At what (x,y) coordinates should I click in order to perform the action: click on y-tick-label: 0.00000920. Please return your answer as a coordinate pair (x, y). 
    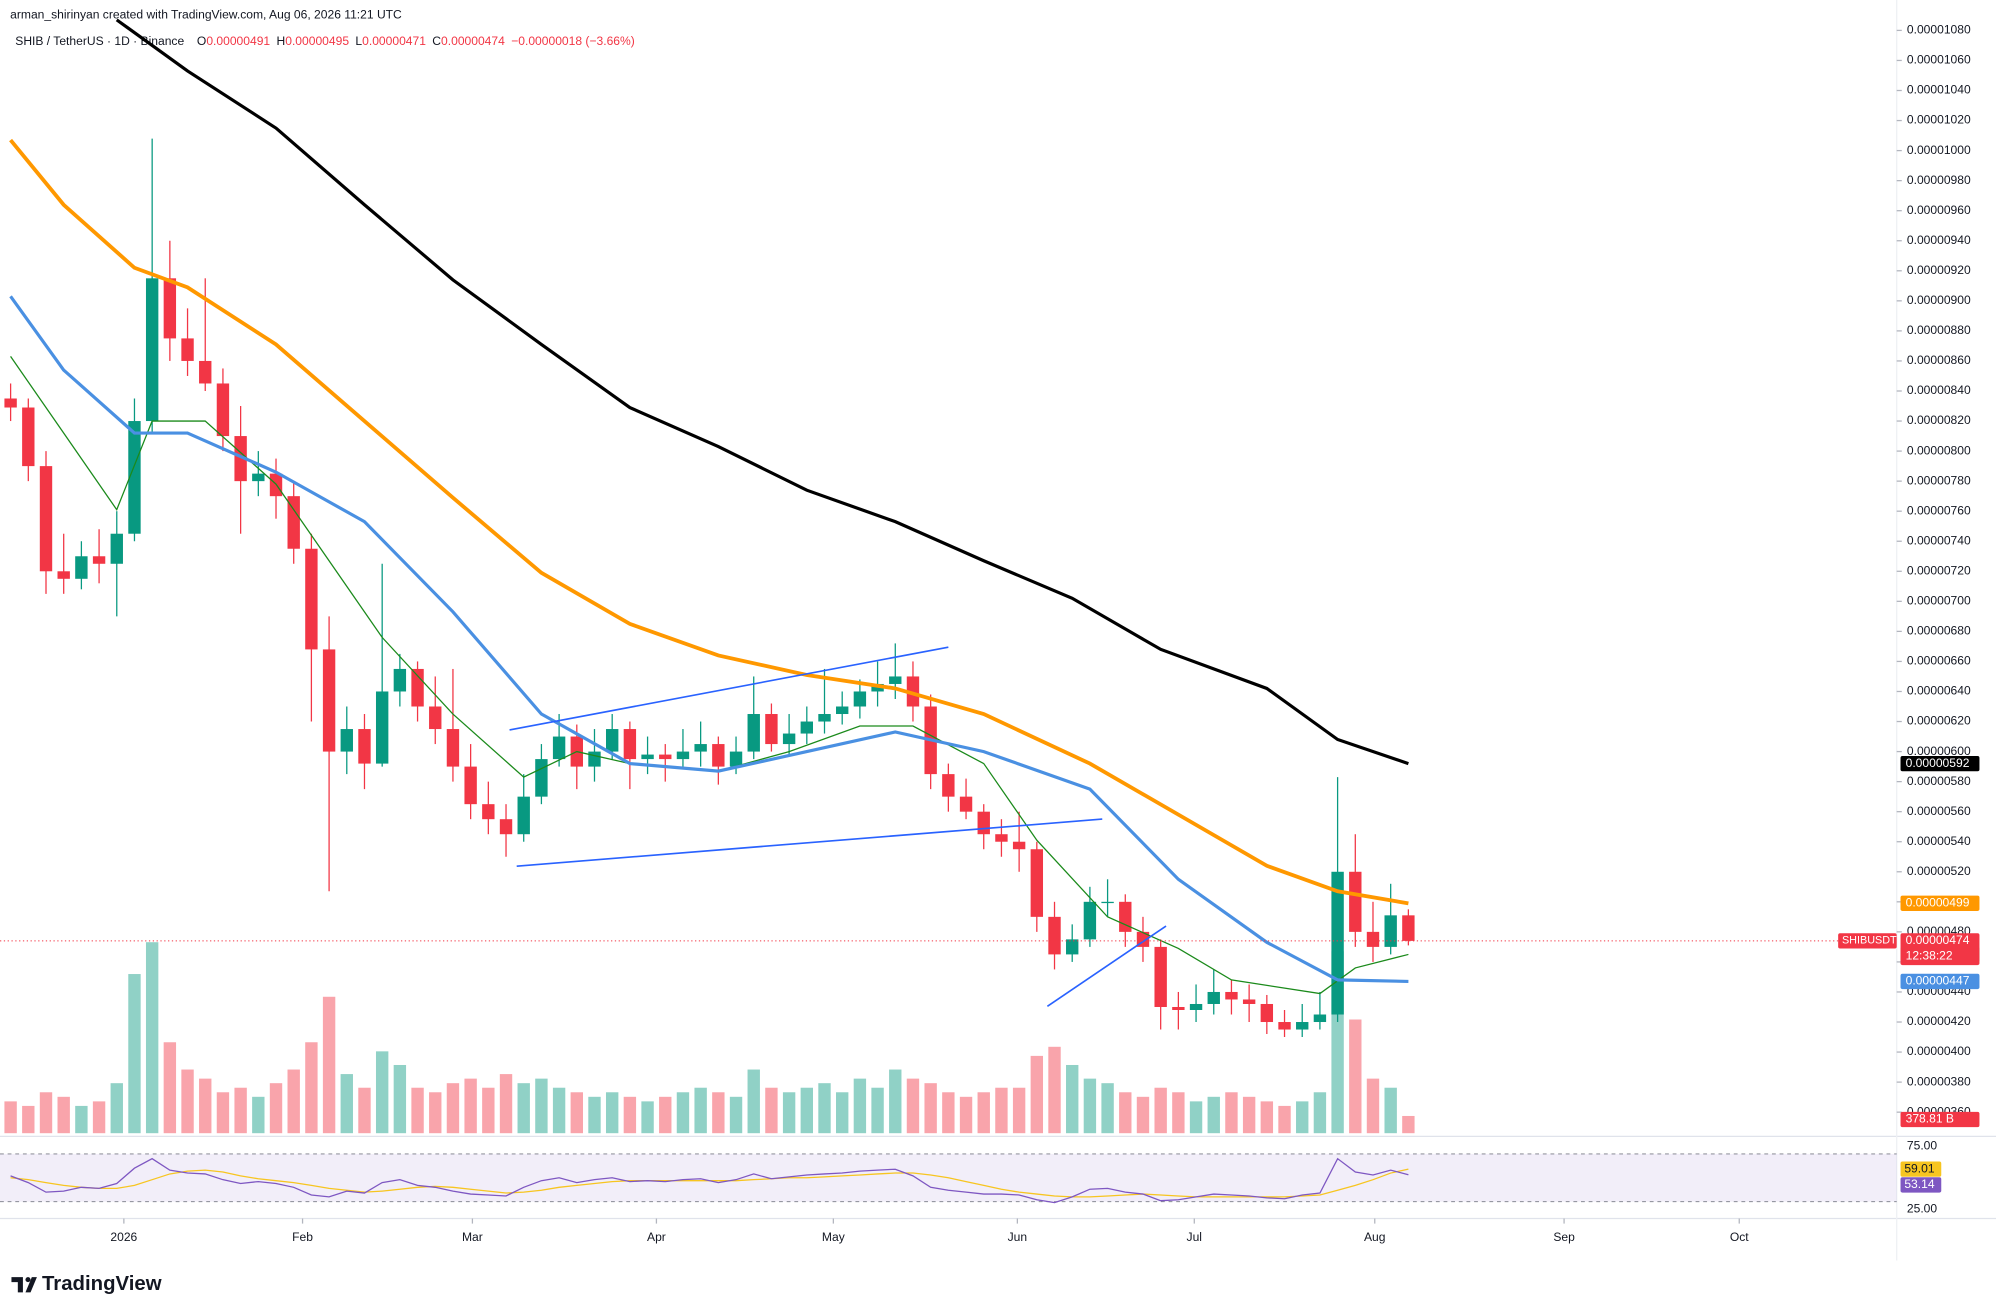
    Looking at the image, I should click on (1939, 270).